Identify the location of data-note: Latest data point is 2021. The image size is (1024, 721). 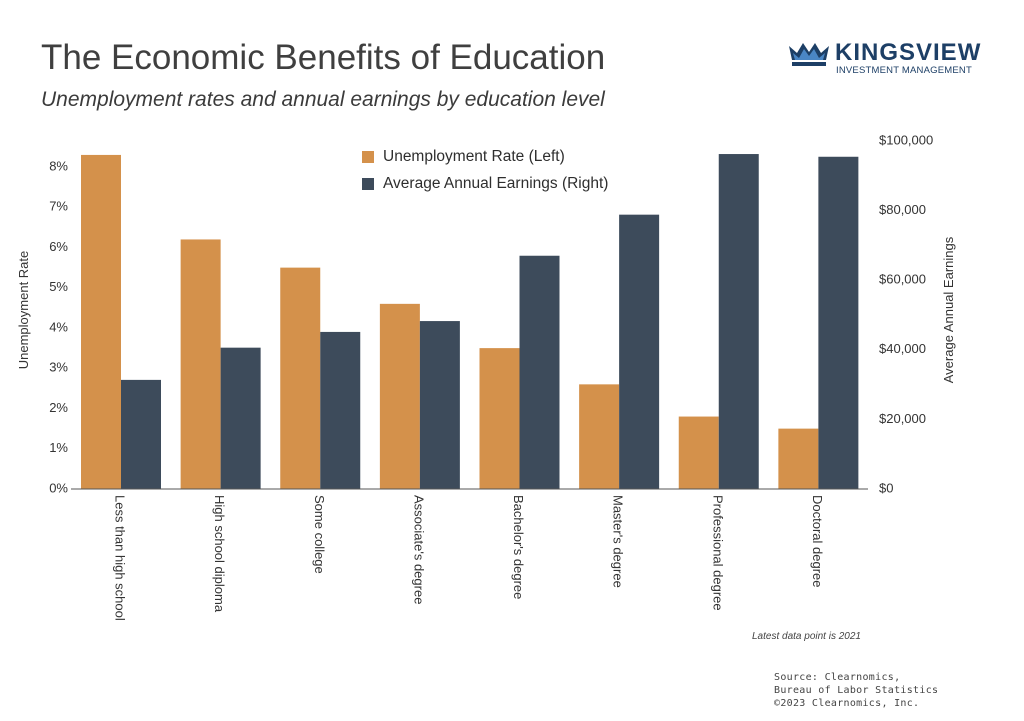
(806, 636).